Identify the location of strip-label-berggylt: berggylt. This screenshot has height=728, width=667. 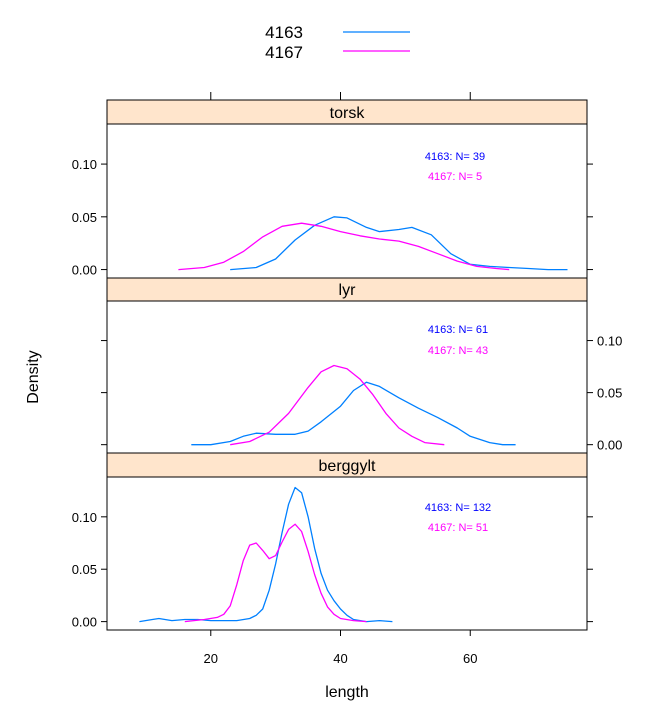
(347, 466).